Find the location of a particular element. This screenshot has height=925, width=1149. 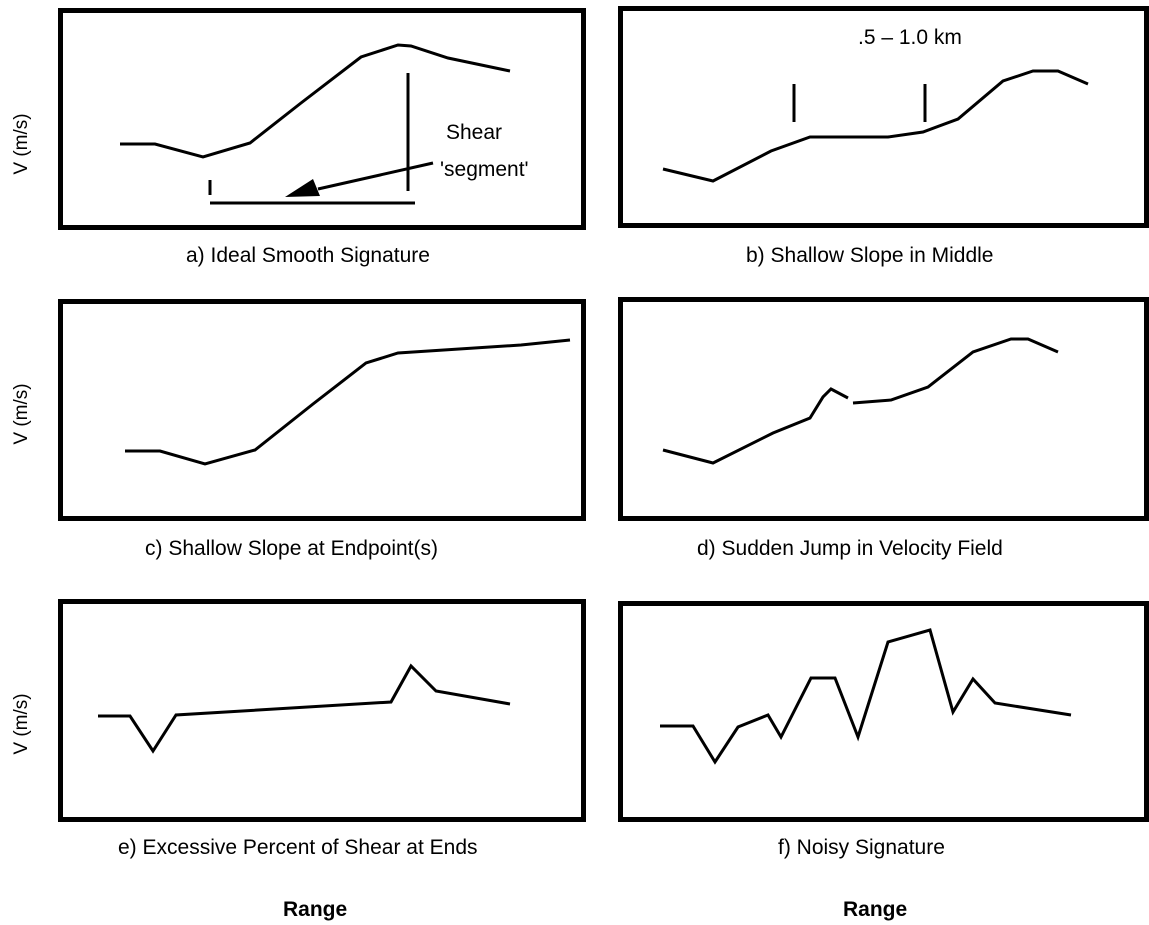

panel-d-frame is located at coordinates (883, 409).